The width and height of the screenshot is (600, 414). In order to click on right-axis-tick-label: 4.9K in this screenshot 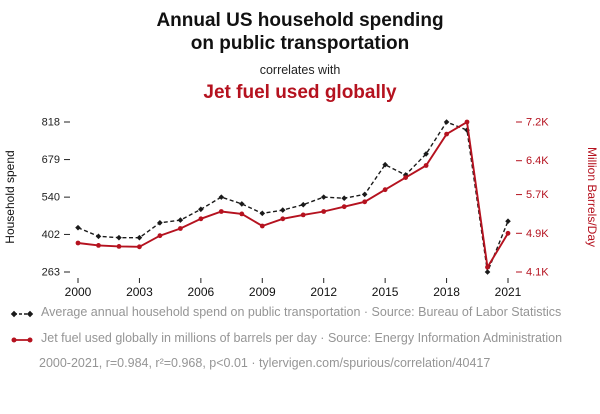, I will do `click(537, 233)`.